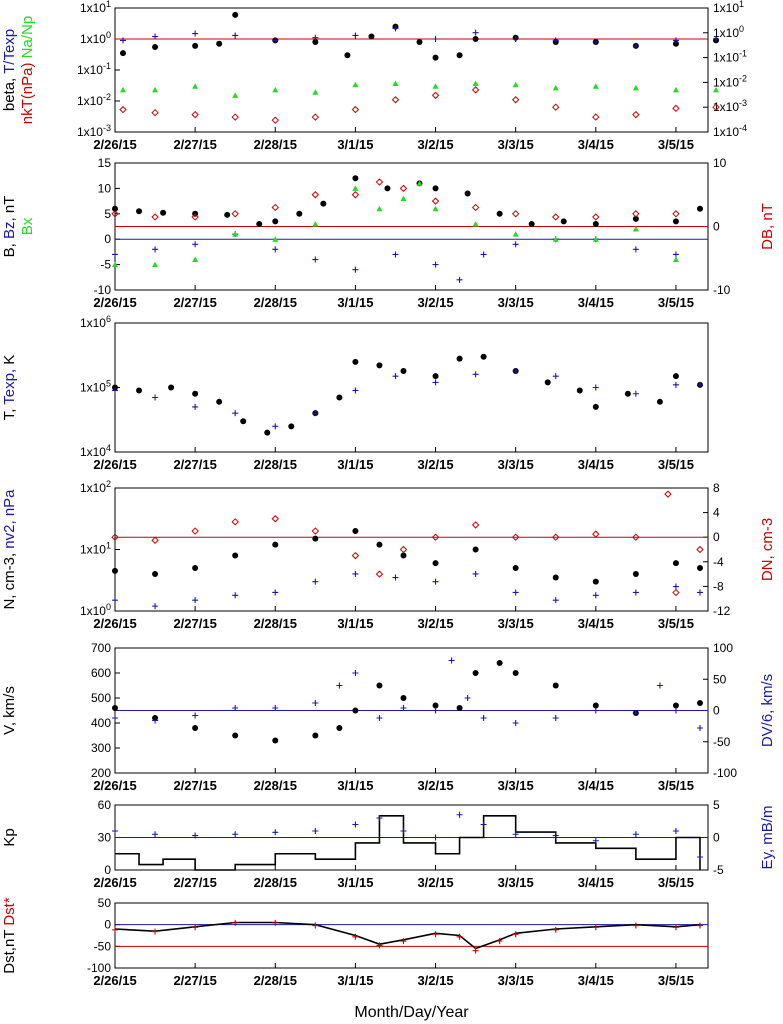 This screenshot has width=783, height=1024. Describe the element at coordinates (114, 980) in the screenshot. I see `x-tick-label: 2/26/15` at that location.